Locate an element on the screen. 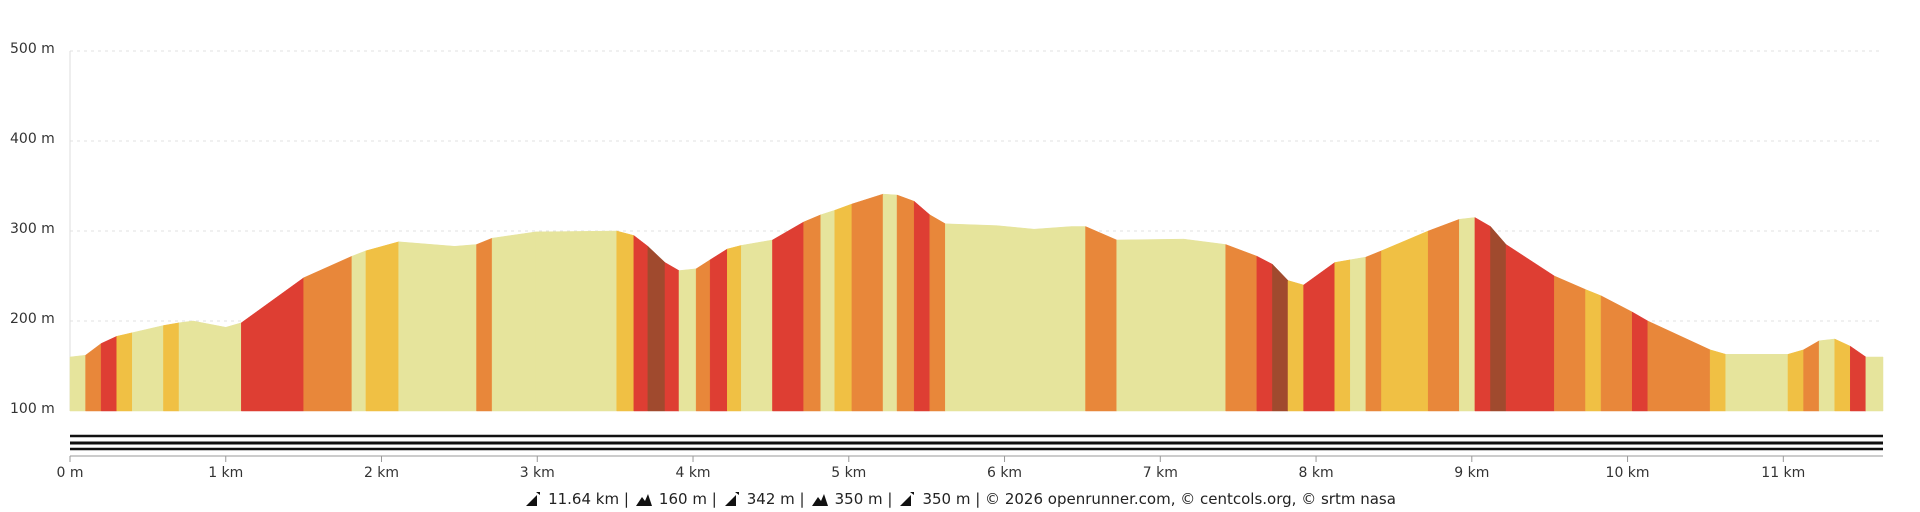 The image size is (1920, 512). x-tick-label: 9 km is located at coordinates (1471, 472).